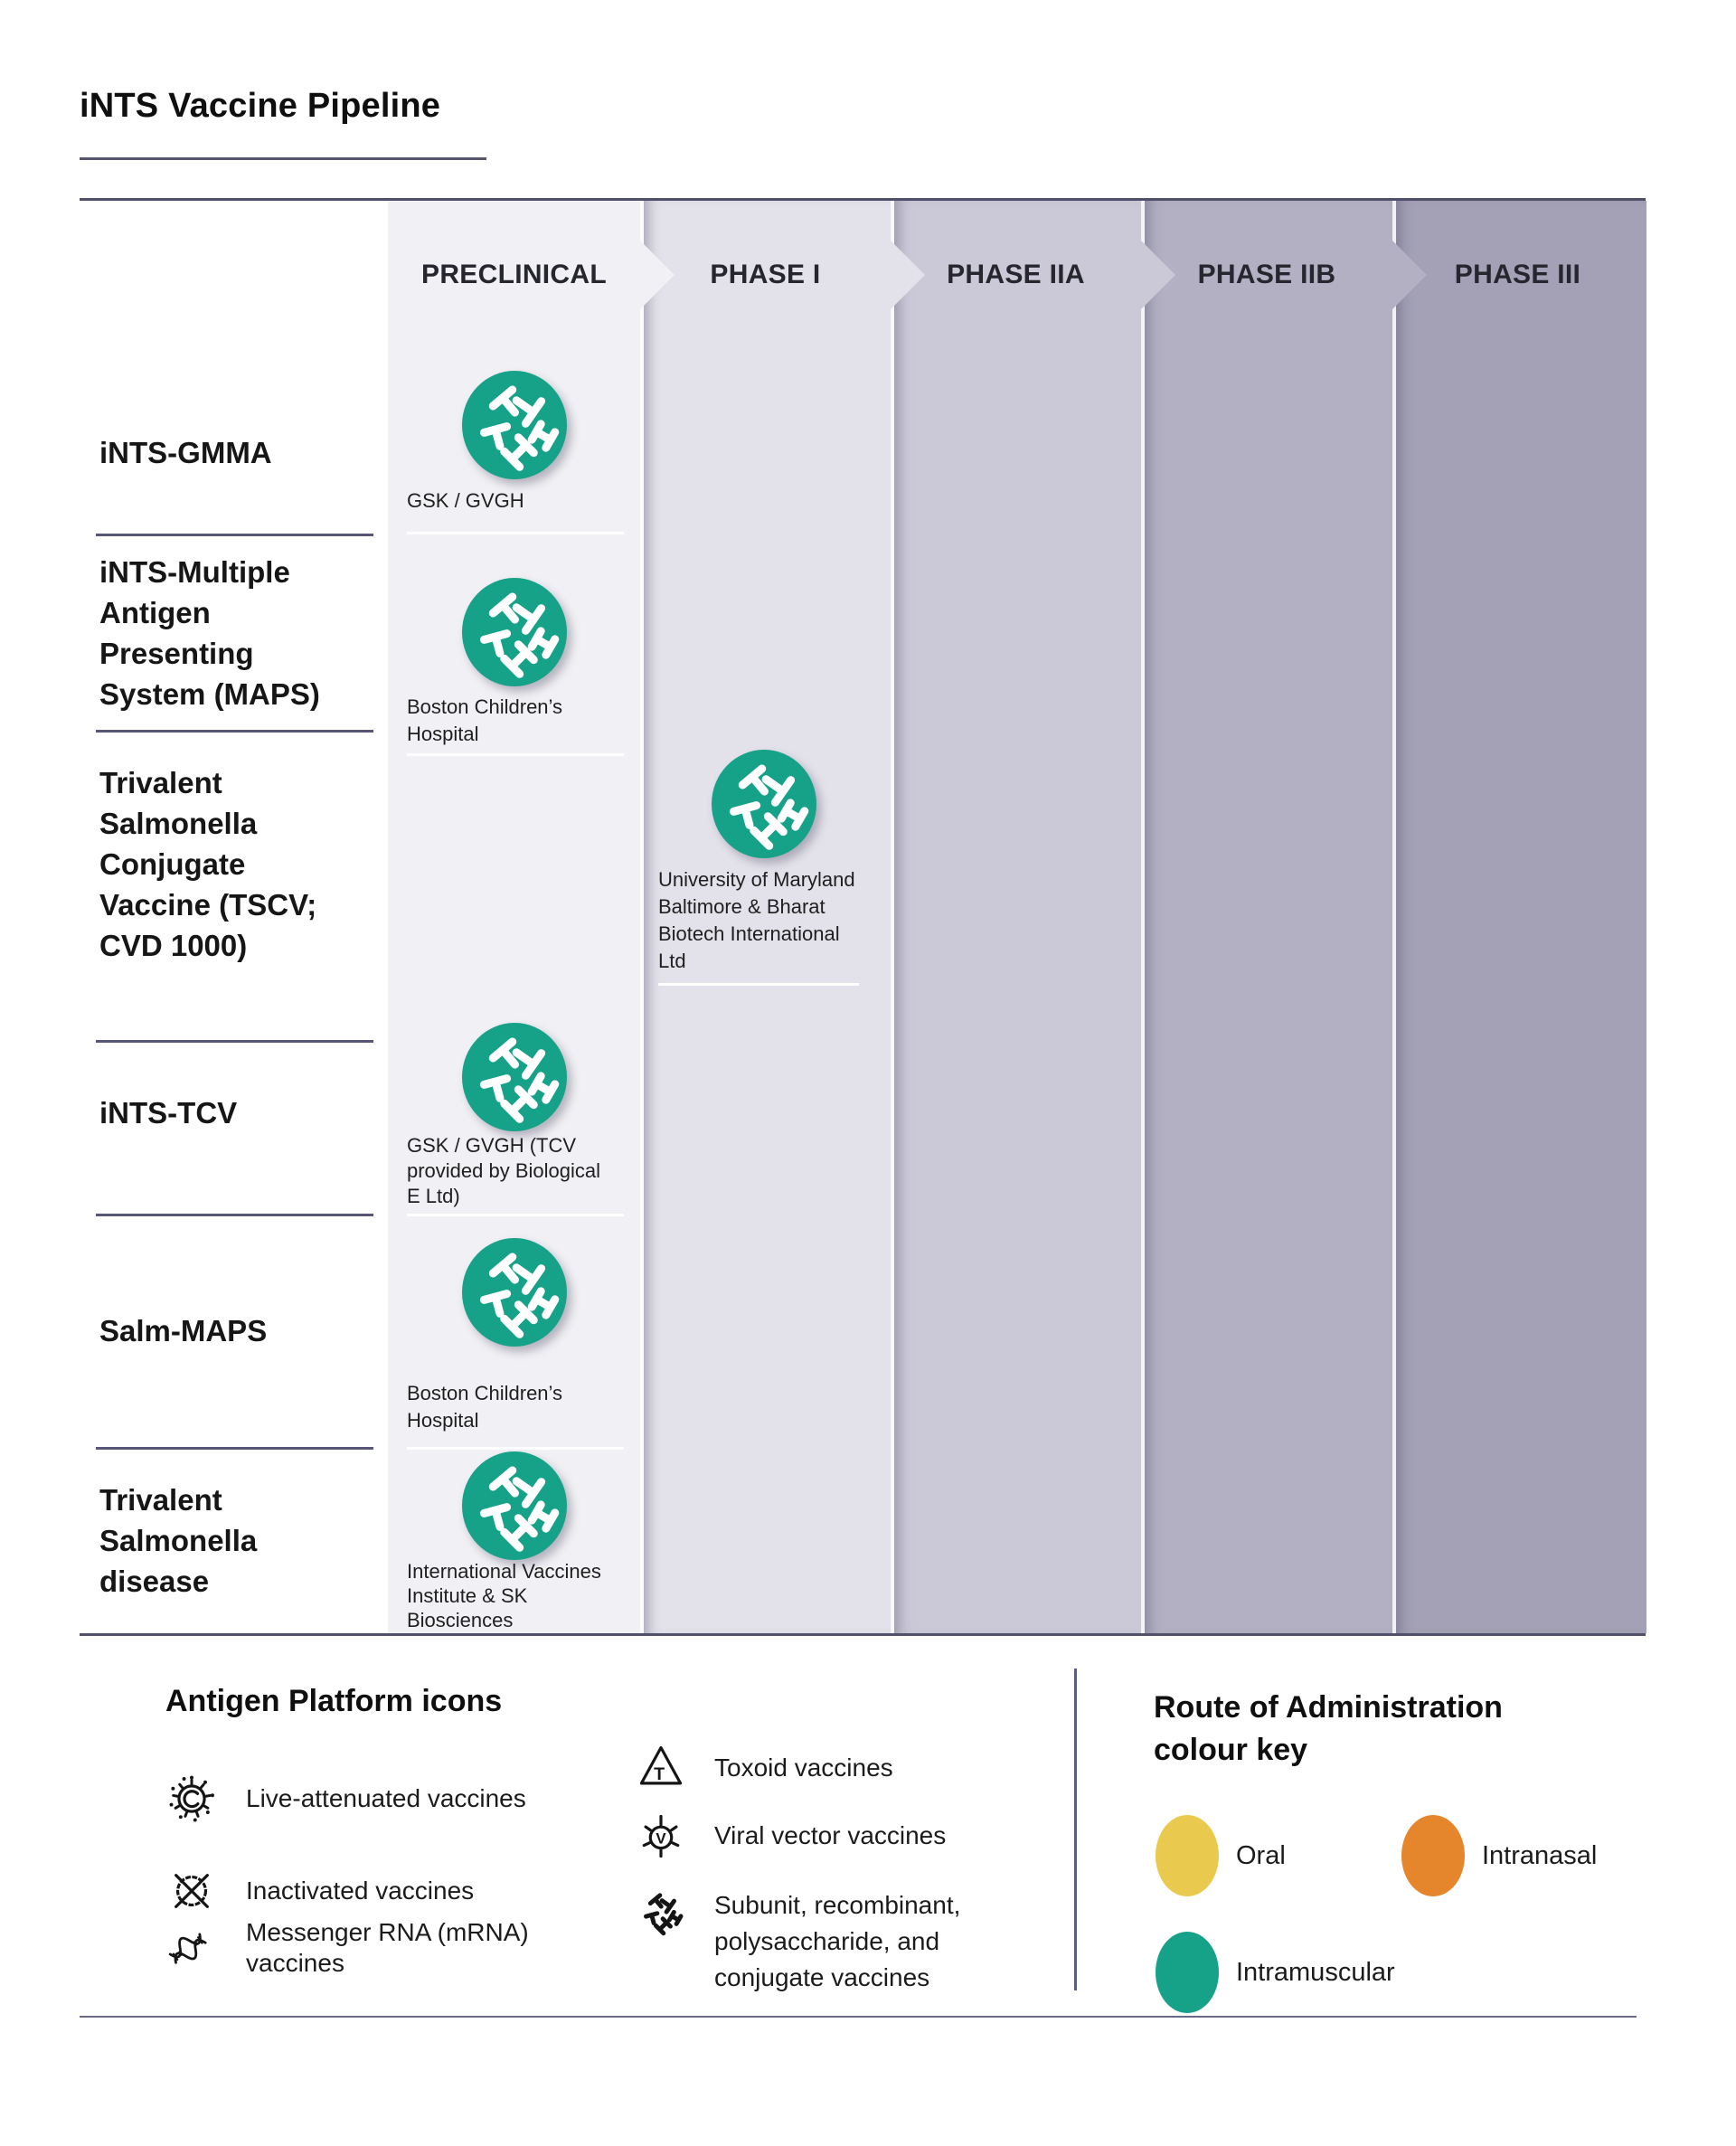 This screenshot has width=1736, height=2146. Describe the element at coordinates (188, 1948) in the screenshot. I see `mrna-icon` at that location.